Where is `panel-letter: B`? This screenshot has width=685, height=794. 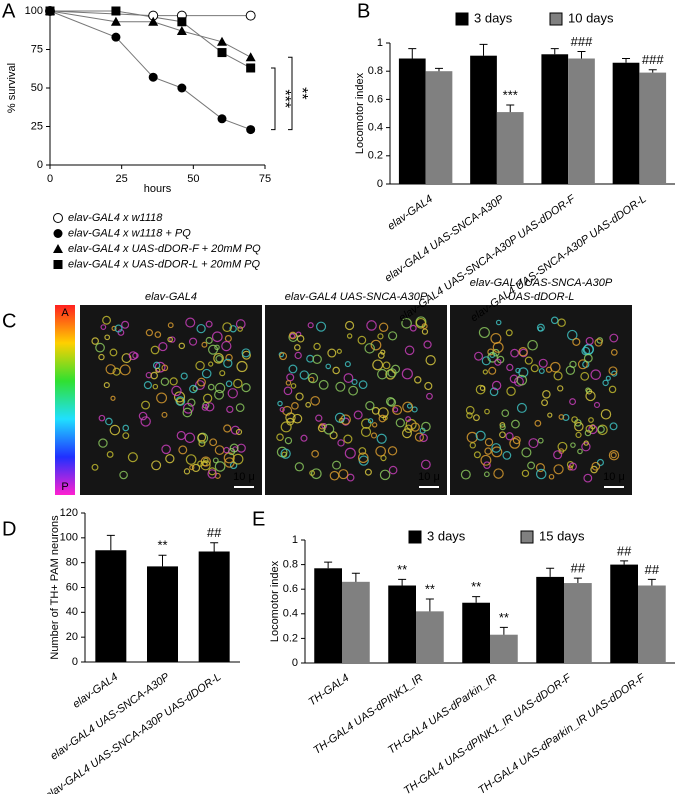 panel-letter: B is located at coordinates (363, 11).